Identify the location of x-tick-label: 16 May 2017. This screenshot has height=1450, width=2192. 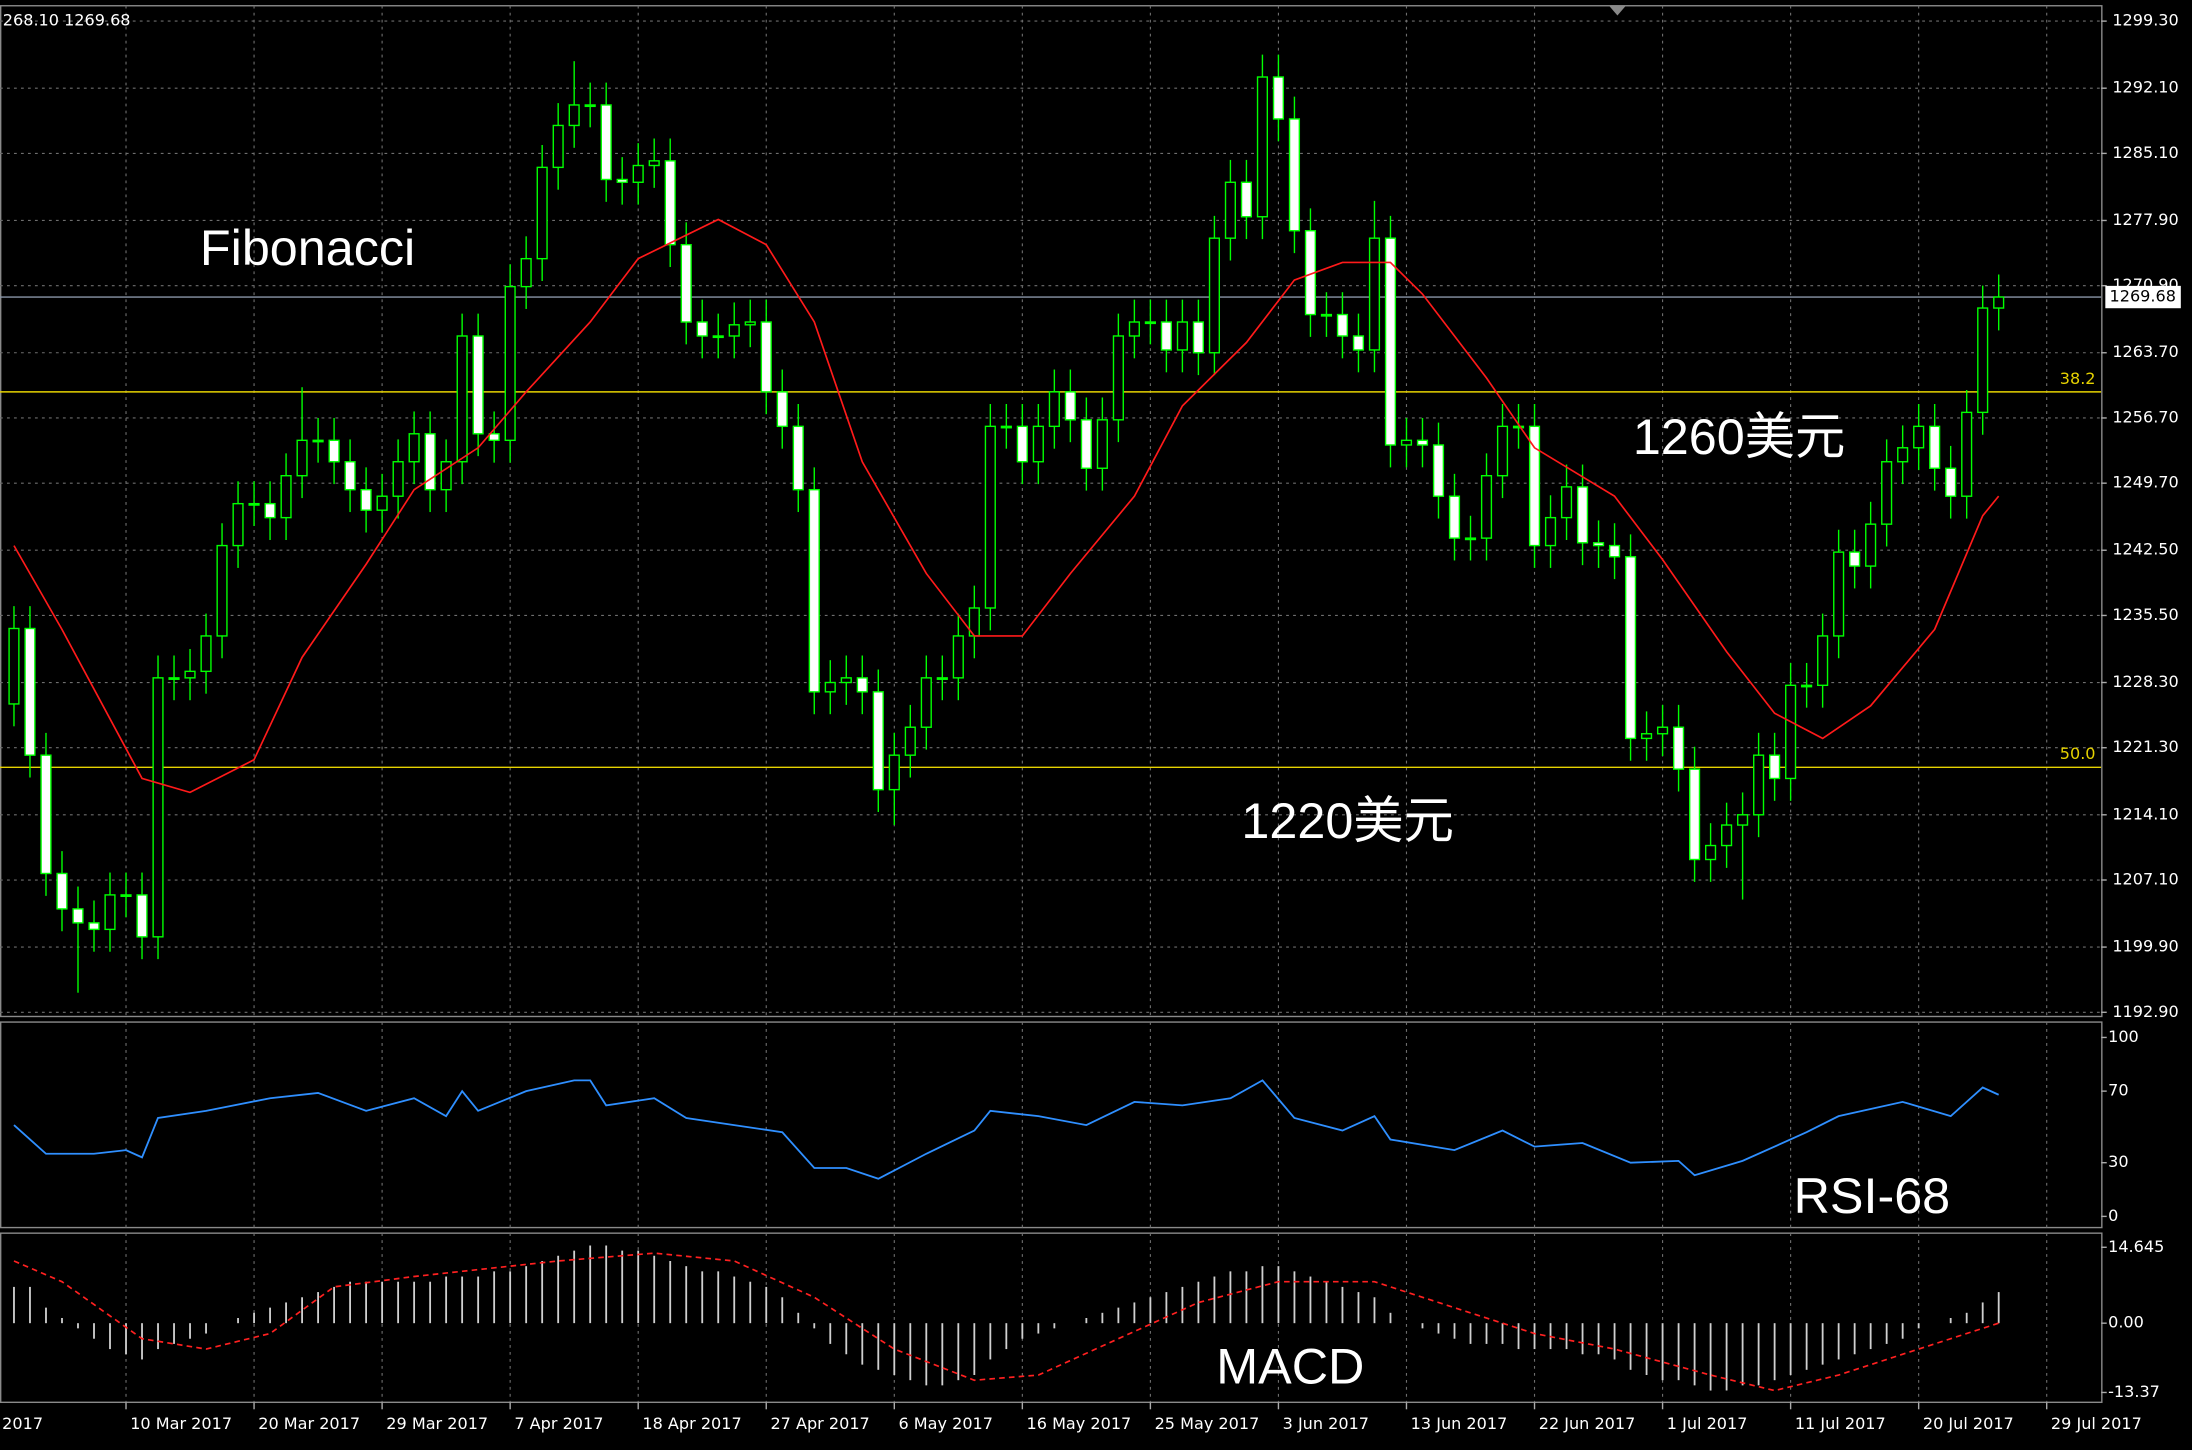
(1079, 1423).